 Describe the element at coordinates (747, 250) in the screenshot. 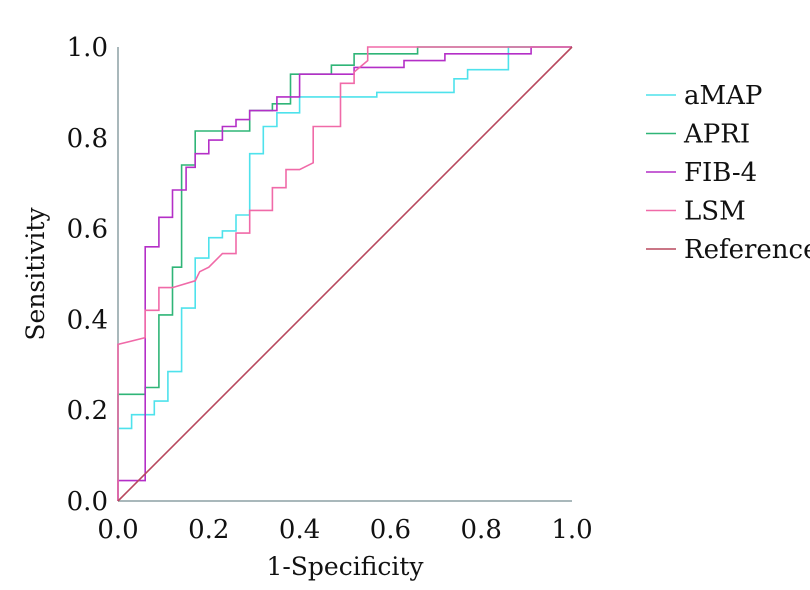

I see `legend-label: Reference` at that location.